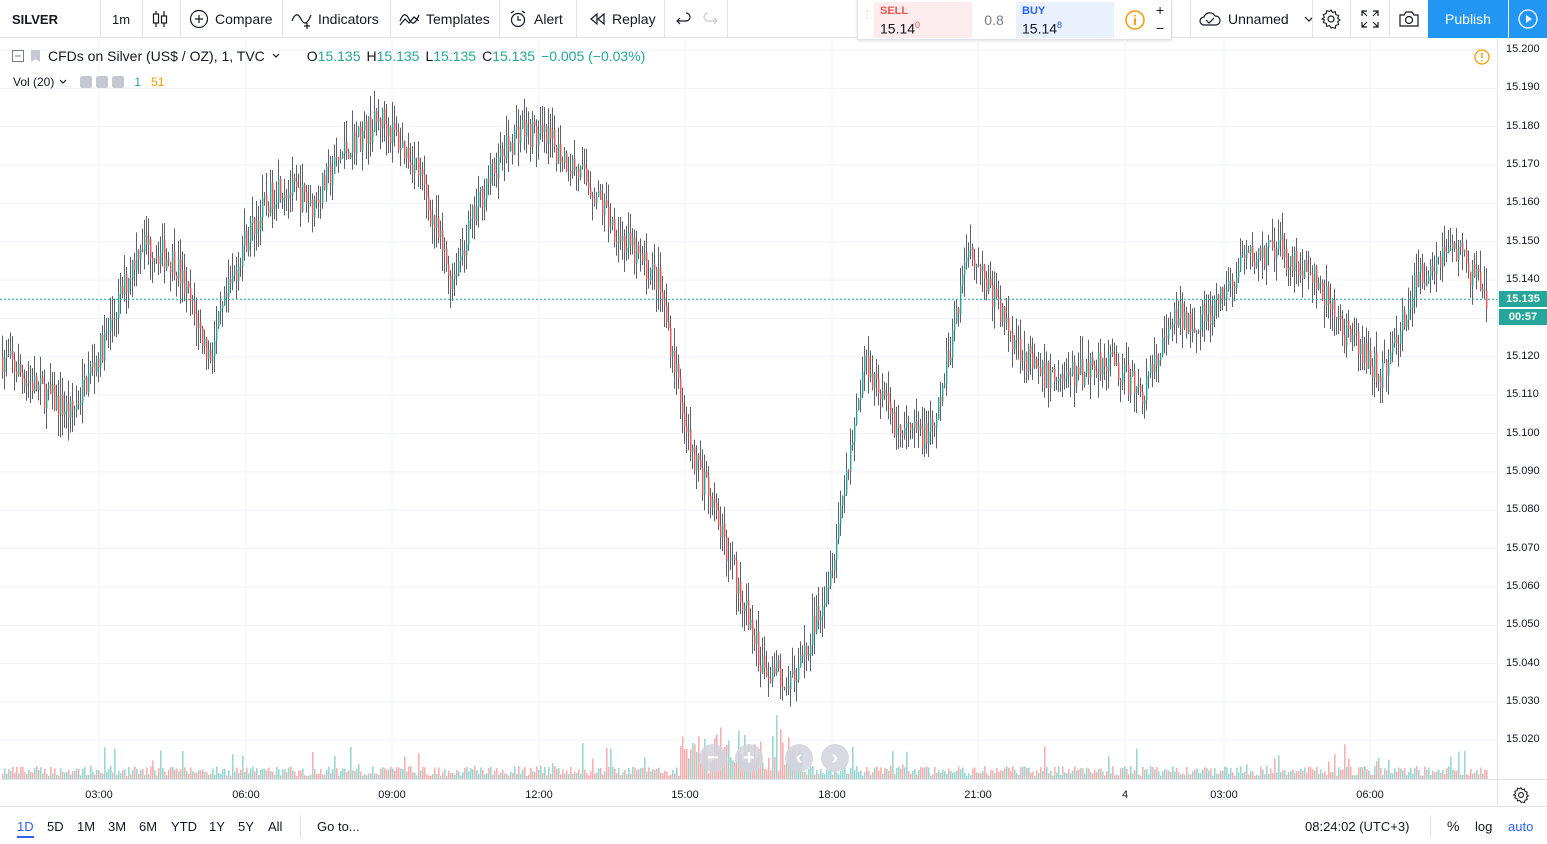 Image resolution: width=1547 pixels, height=844 pixels. Describe the element at coordinates (86, 826) in the screenshot. I see `range-1m-button: 1M` at that location.